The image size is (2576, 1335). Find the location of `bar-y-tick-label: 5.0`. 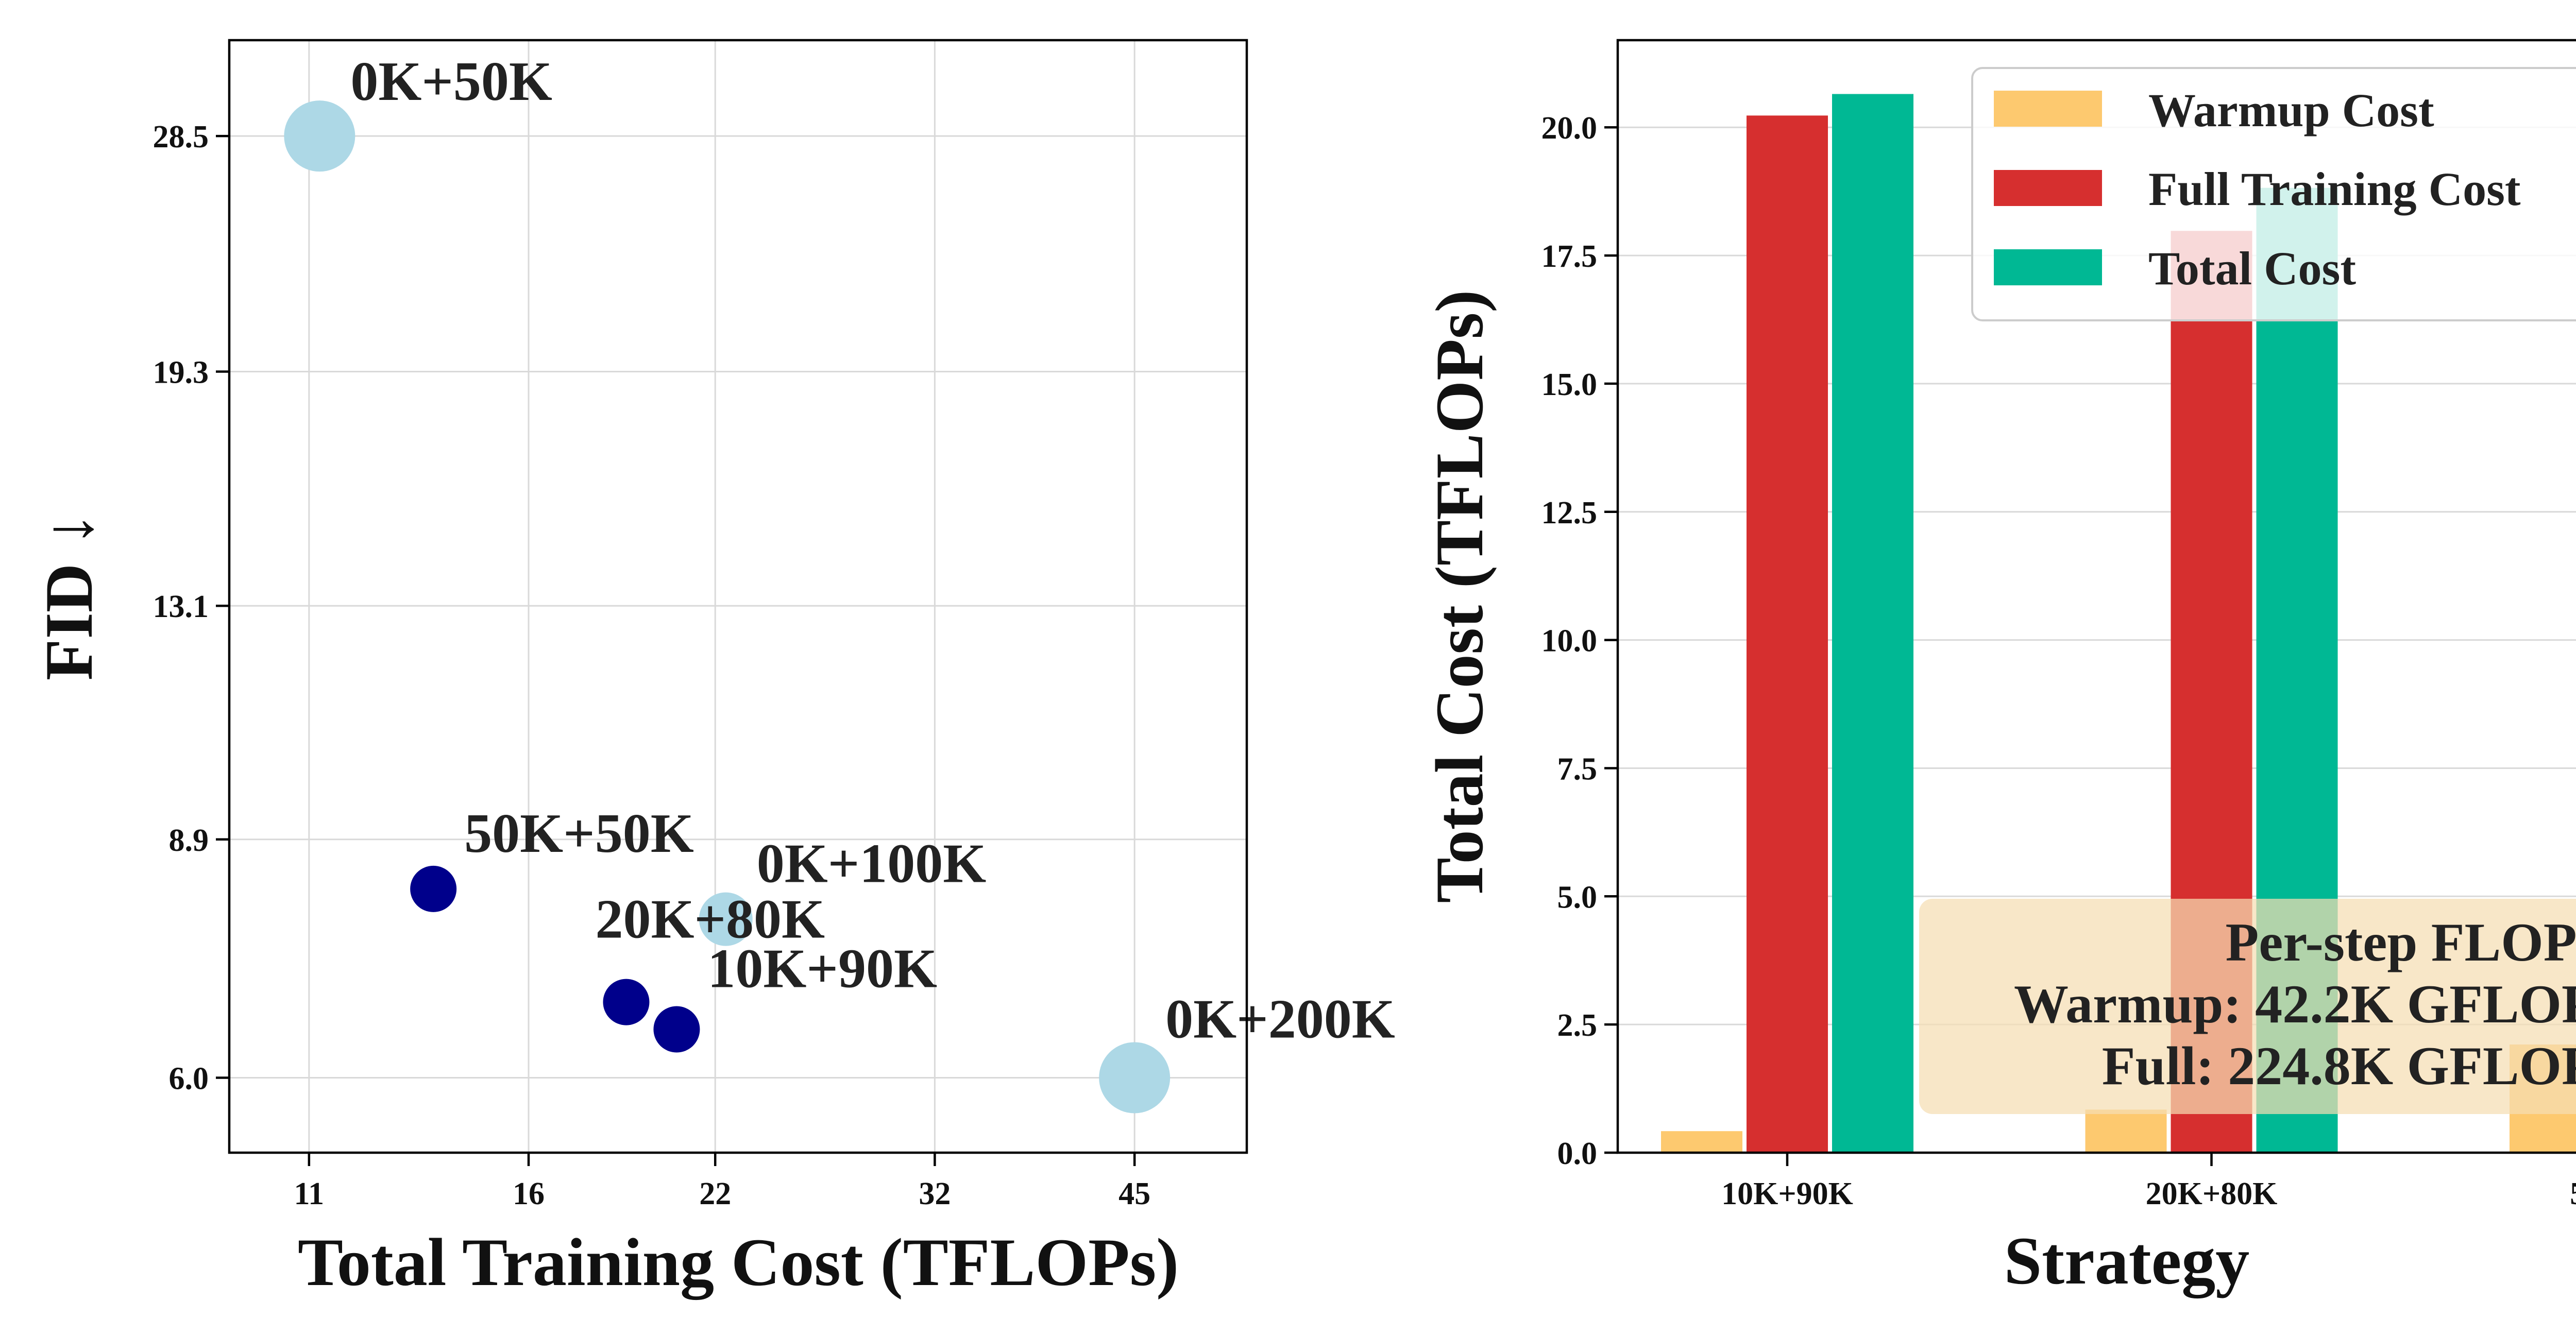

bar-y-tick-label: 5.0 is located at coordinates (1577, 897).